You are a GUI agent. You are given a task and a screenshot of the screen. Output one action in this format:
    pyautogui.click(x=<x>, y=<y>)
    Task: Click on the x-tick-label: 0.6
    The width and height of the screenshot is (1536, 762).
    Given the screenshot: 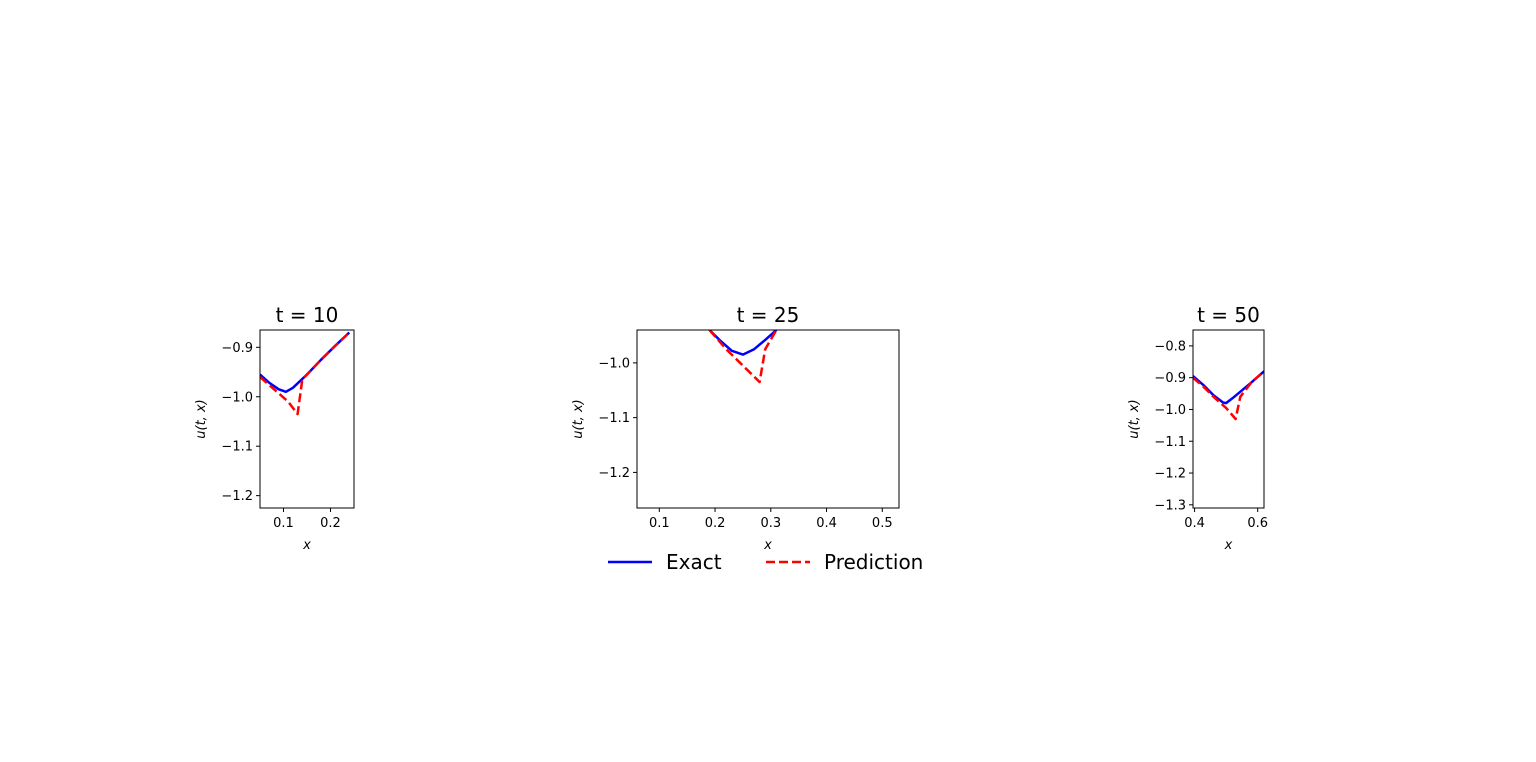 What is the action you would take?
    pyautogui.click(x=1257, y=523)
    